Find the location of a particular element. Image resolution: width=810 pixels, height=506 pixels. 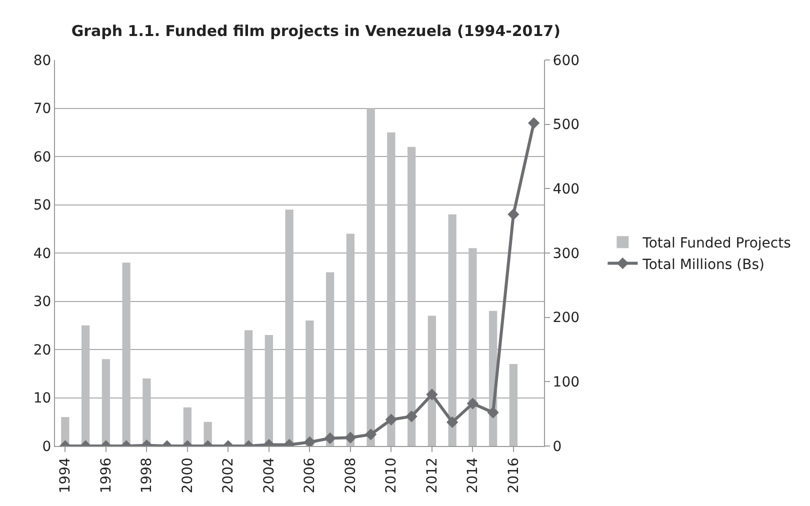

y2-tick-label: 400 is located at coordinates (566, 190).